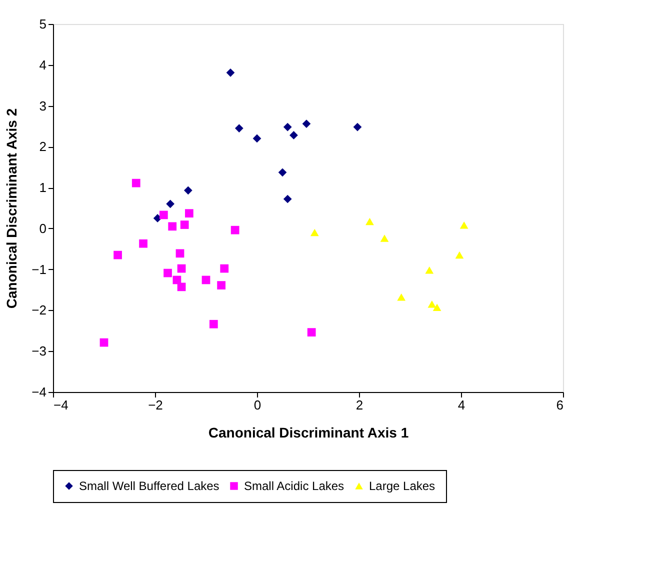 The image size is (655, 572). What do you see at coordinates (39, 310) in the screenshot?
I see `y-tick-label: −2` at bounding box center [39, 310].